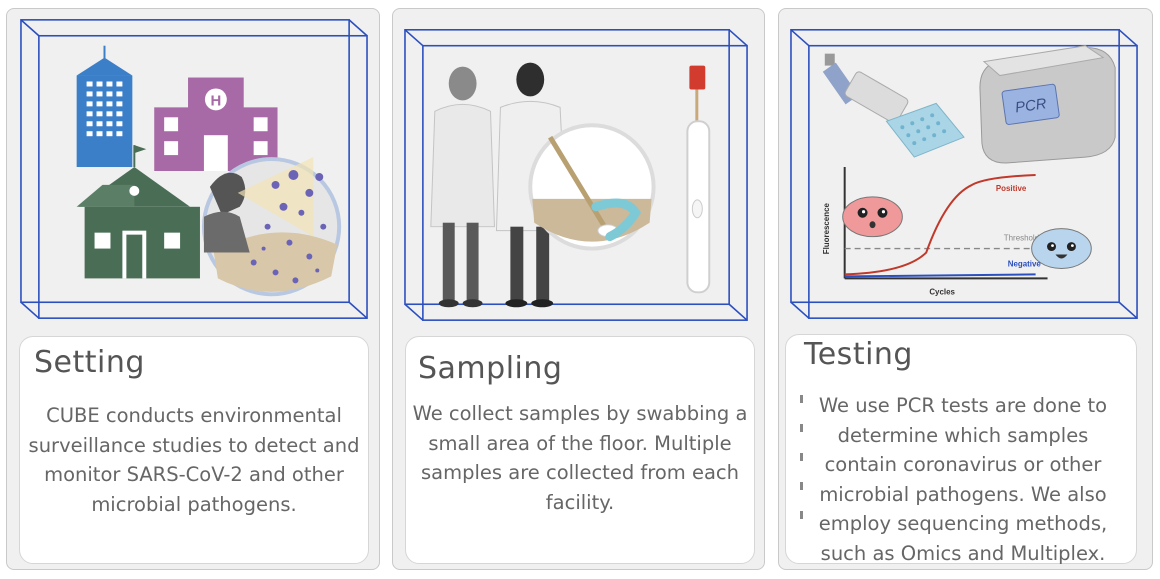  What do you see at coordinates (138, 212) in the screenshot?
I see `school-icon` at bounding box center [138, 212].